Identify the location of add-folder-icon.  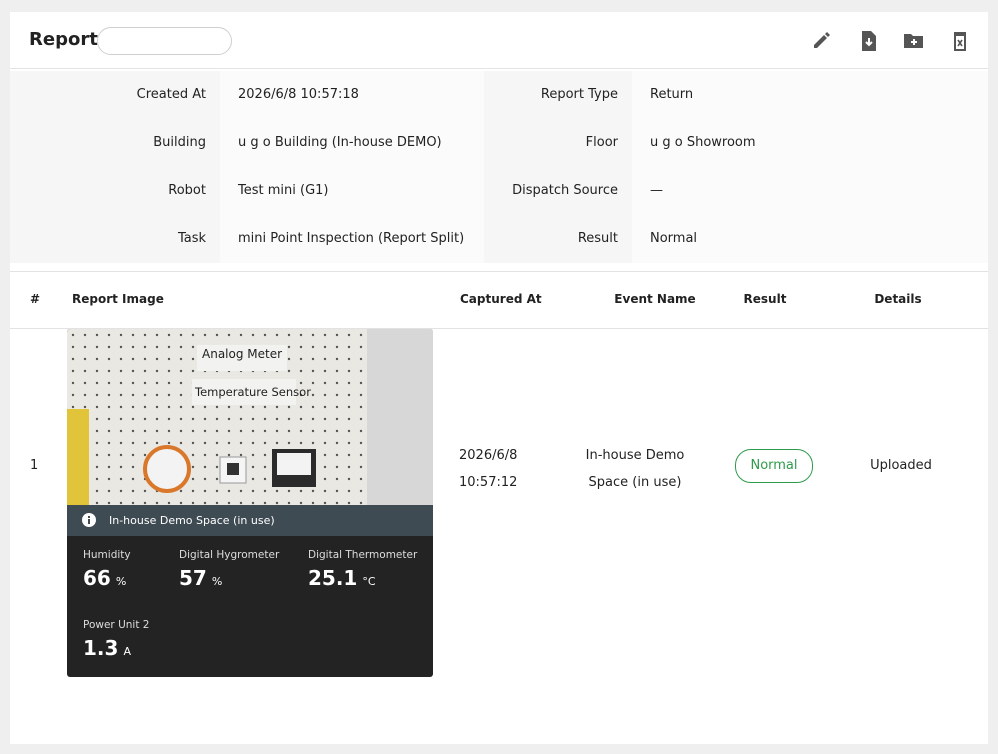
(914, 41).